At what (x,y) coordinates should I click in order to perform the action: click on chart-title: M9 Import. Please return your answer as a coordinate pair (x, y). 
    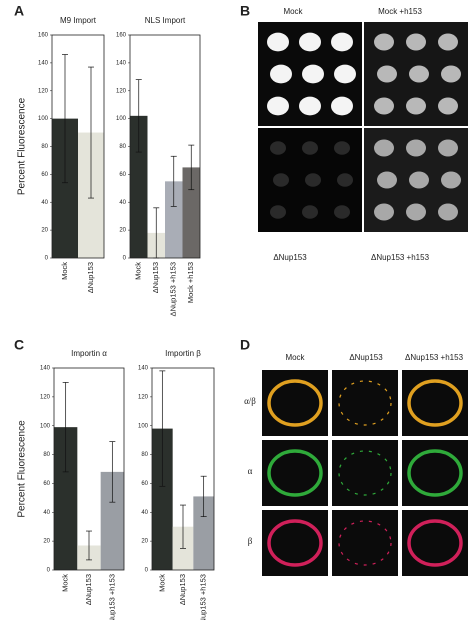
    Looking at the image, I should click on (78, 20).